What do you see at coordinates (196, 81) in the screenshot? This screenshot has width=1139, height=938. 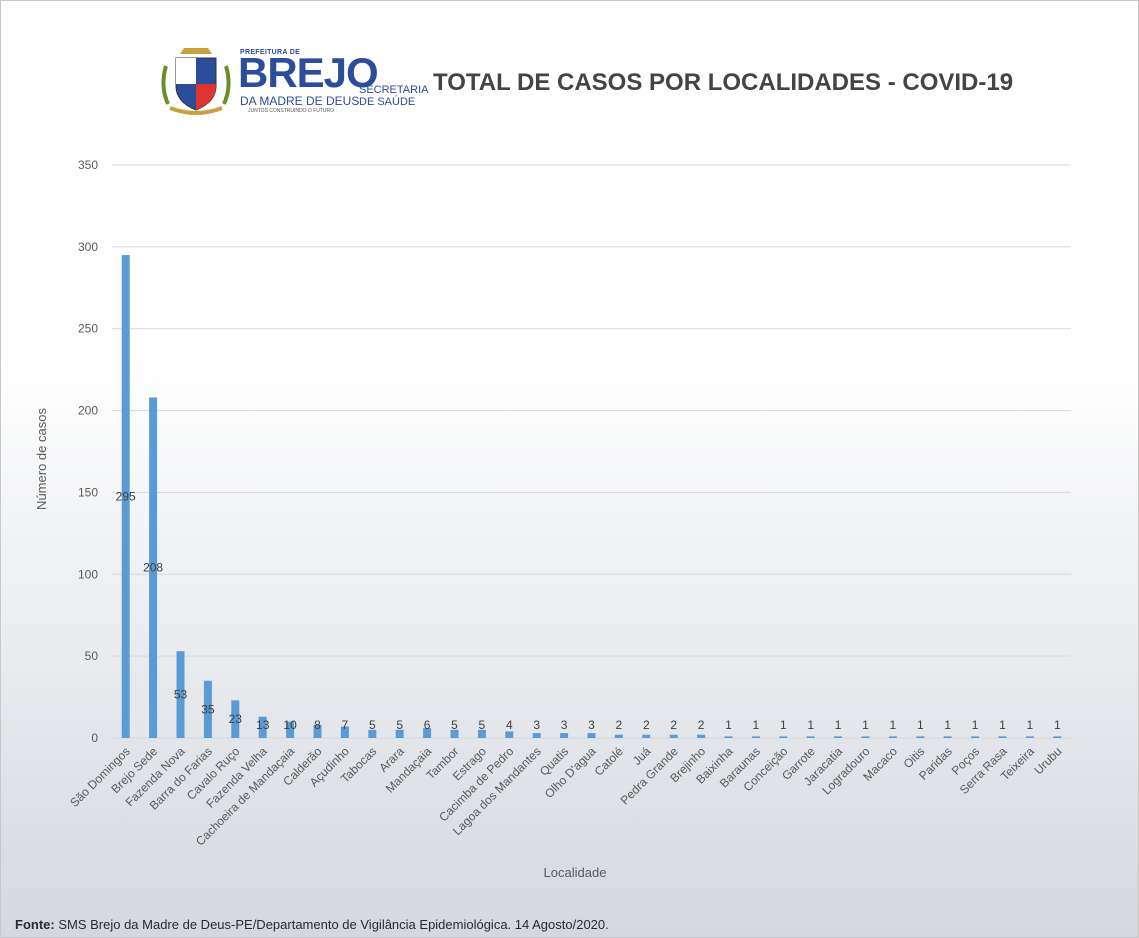 I see `coat-of-arms-icon` at bounding box center [196, 81].